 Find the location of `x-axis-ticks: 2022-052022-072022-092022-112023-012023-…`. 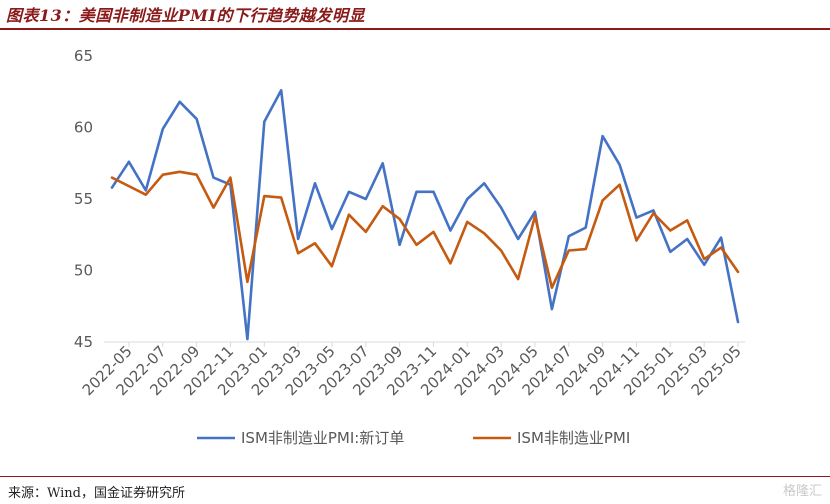

x-axis-ticks: 2022-052022-072022-092022-112023-012023-… is located at coordinates (412, 370).